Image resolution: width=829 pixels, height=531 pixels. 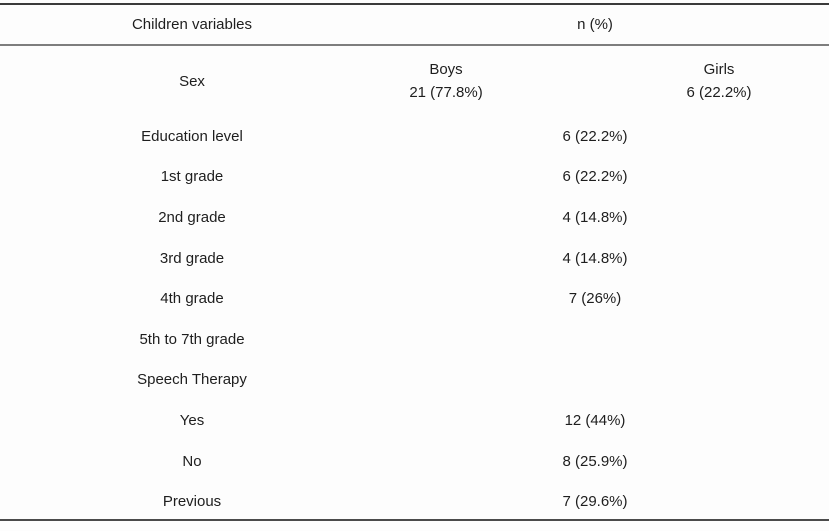 What do you see at coordinates (192, 299) in the screenshot?
I see `row-label: 4th grade` at bounding box center [192, 299].